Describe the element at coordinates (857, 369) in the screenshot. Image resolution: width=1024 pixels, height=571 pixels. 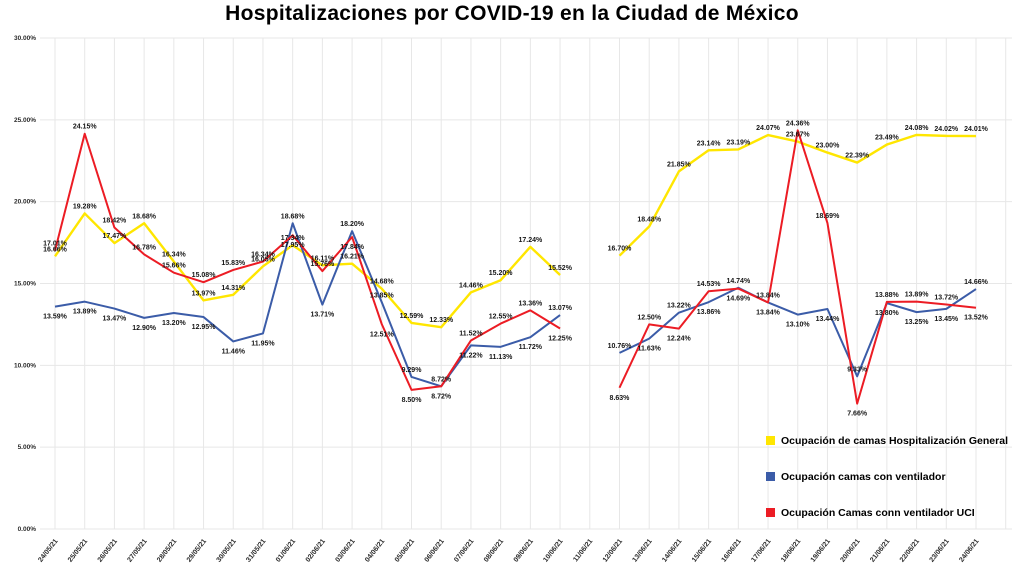
I see `data-point-label: 9.33%` at that location.